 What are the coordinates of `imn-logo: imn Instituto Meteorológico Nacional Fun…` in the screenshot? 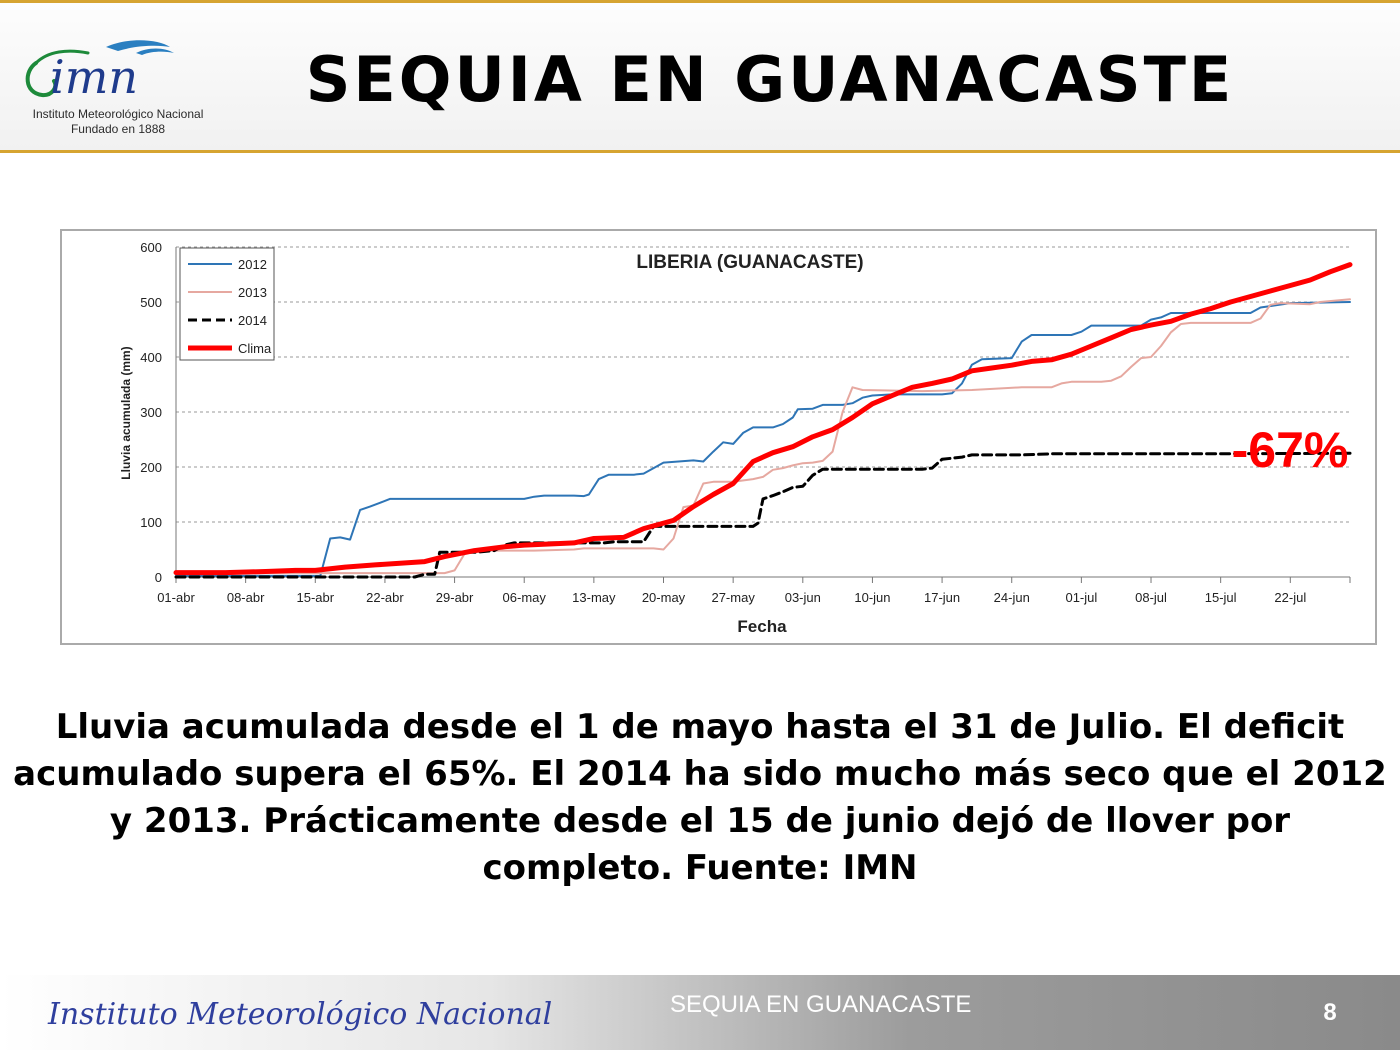 It's located at (118, 82).